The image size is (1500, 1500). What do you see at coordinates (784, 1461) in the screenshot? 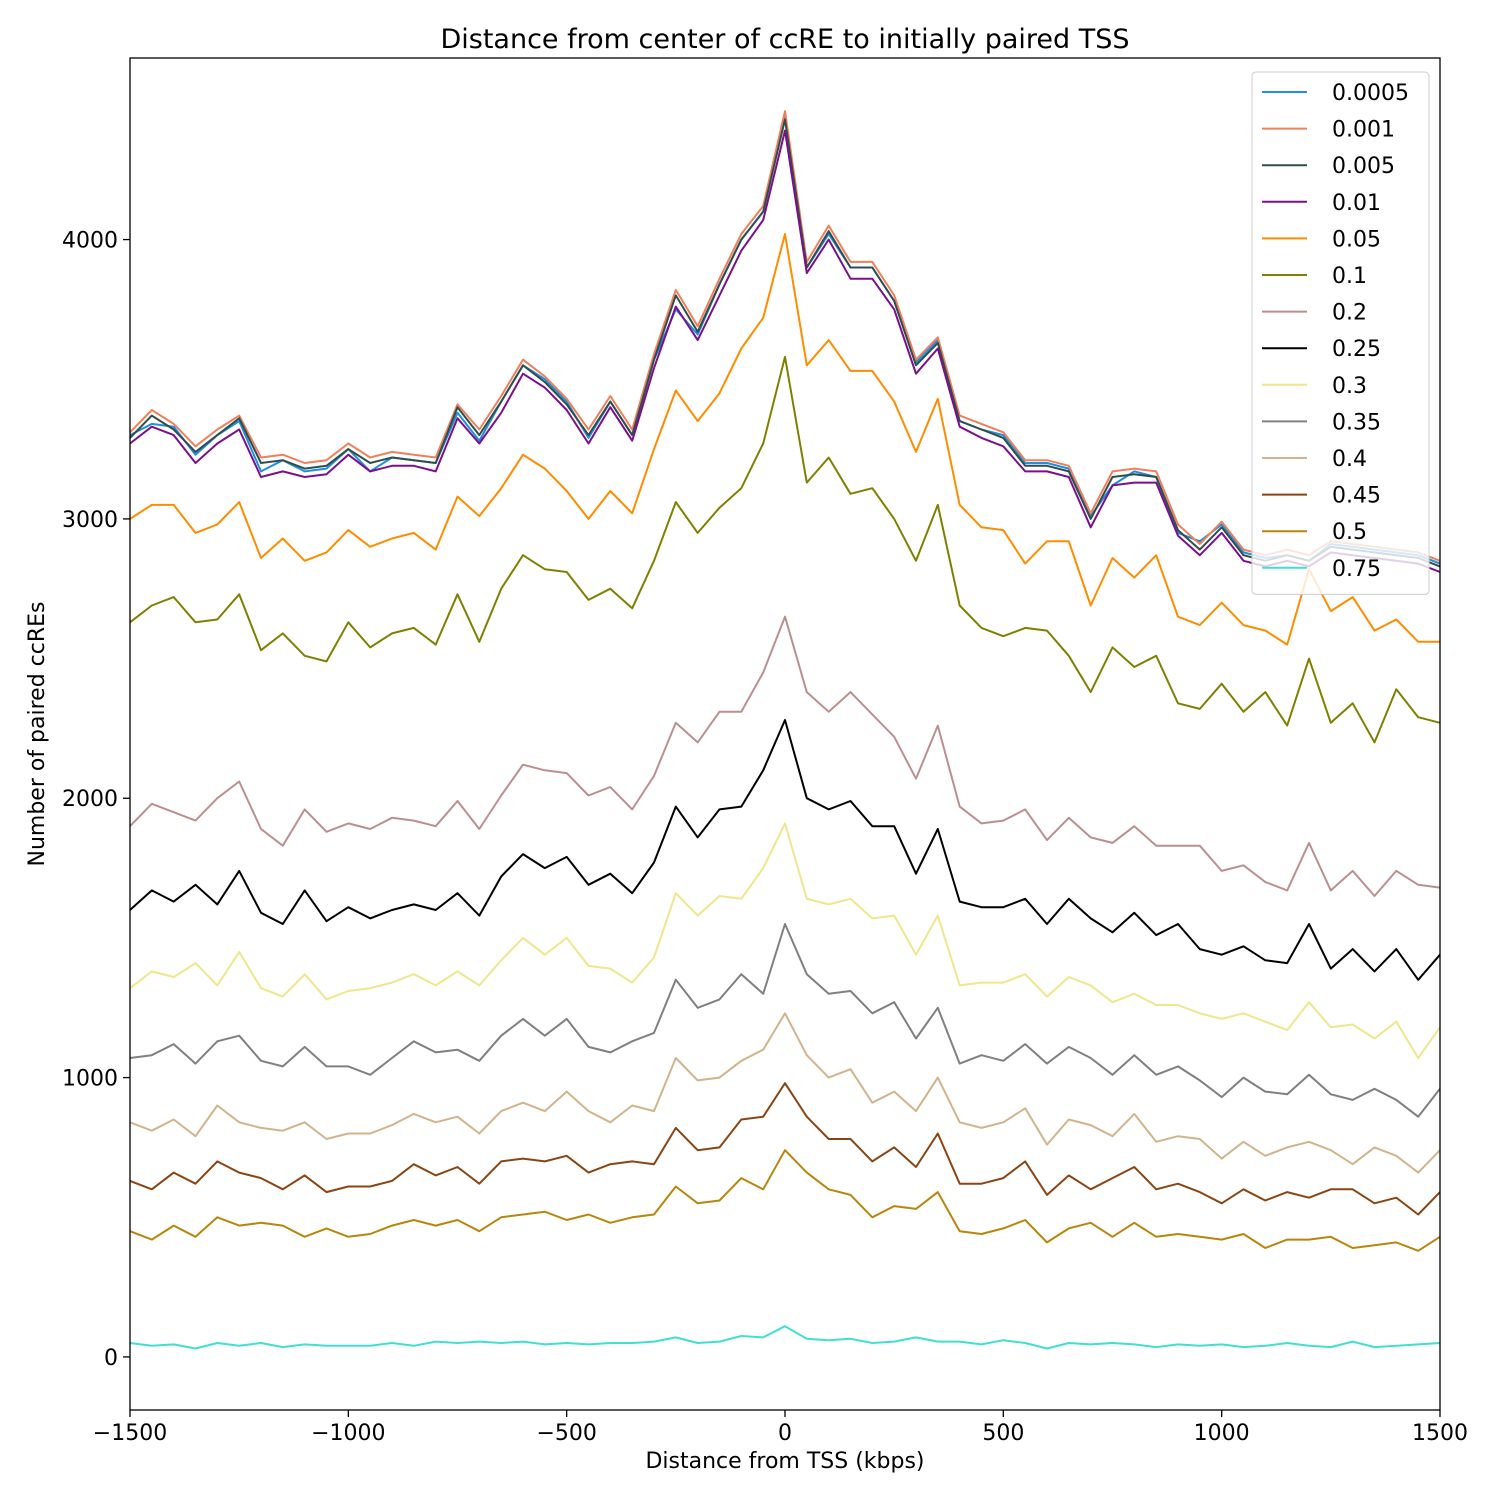
I see `x-axis-label: Distance from TSS (kbps)` at bounding box center [784, 1461].